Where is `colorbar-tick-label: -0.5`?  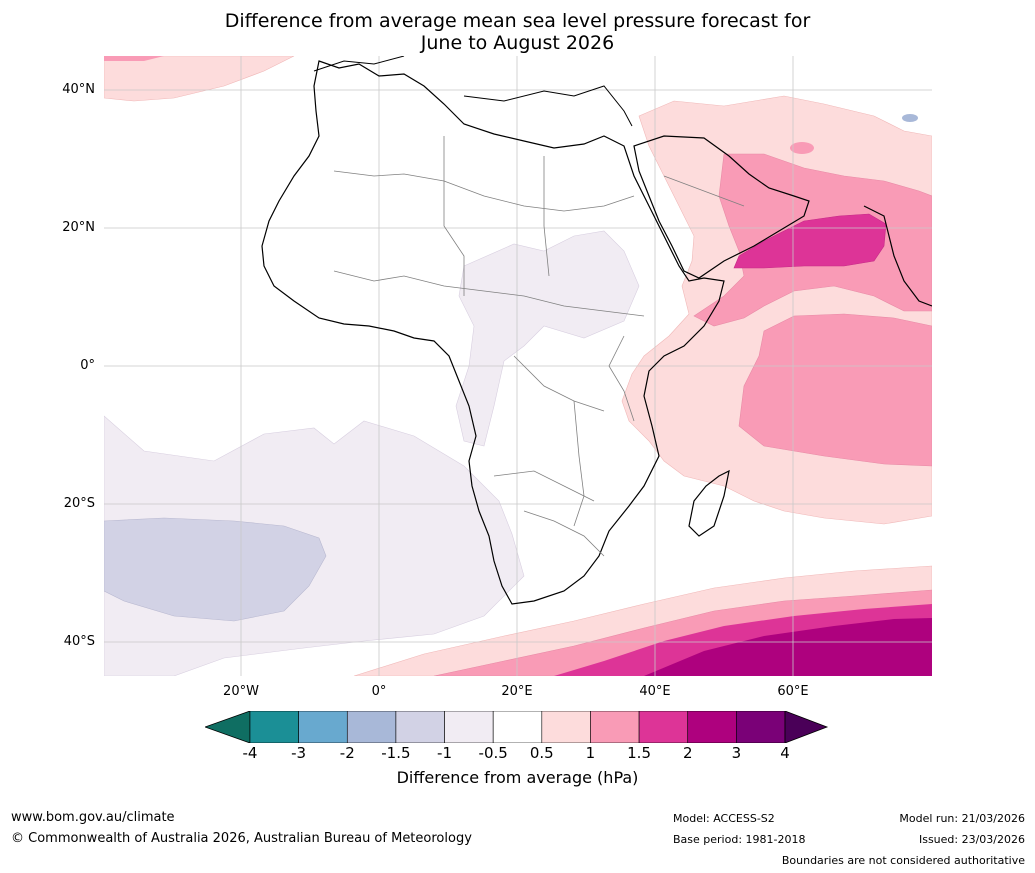 colorbar-tick-label: -0.5 is located at coordinates (493, 753).